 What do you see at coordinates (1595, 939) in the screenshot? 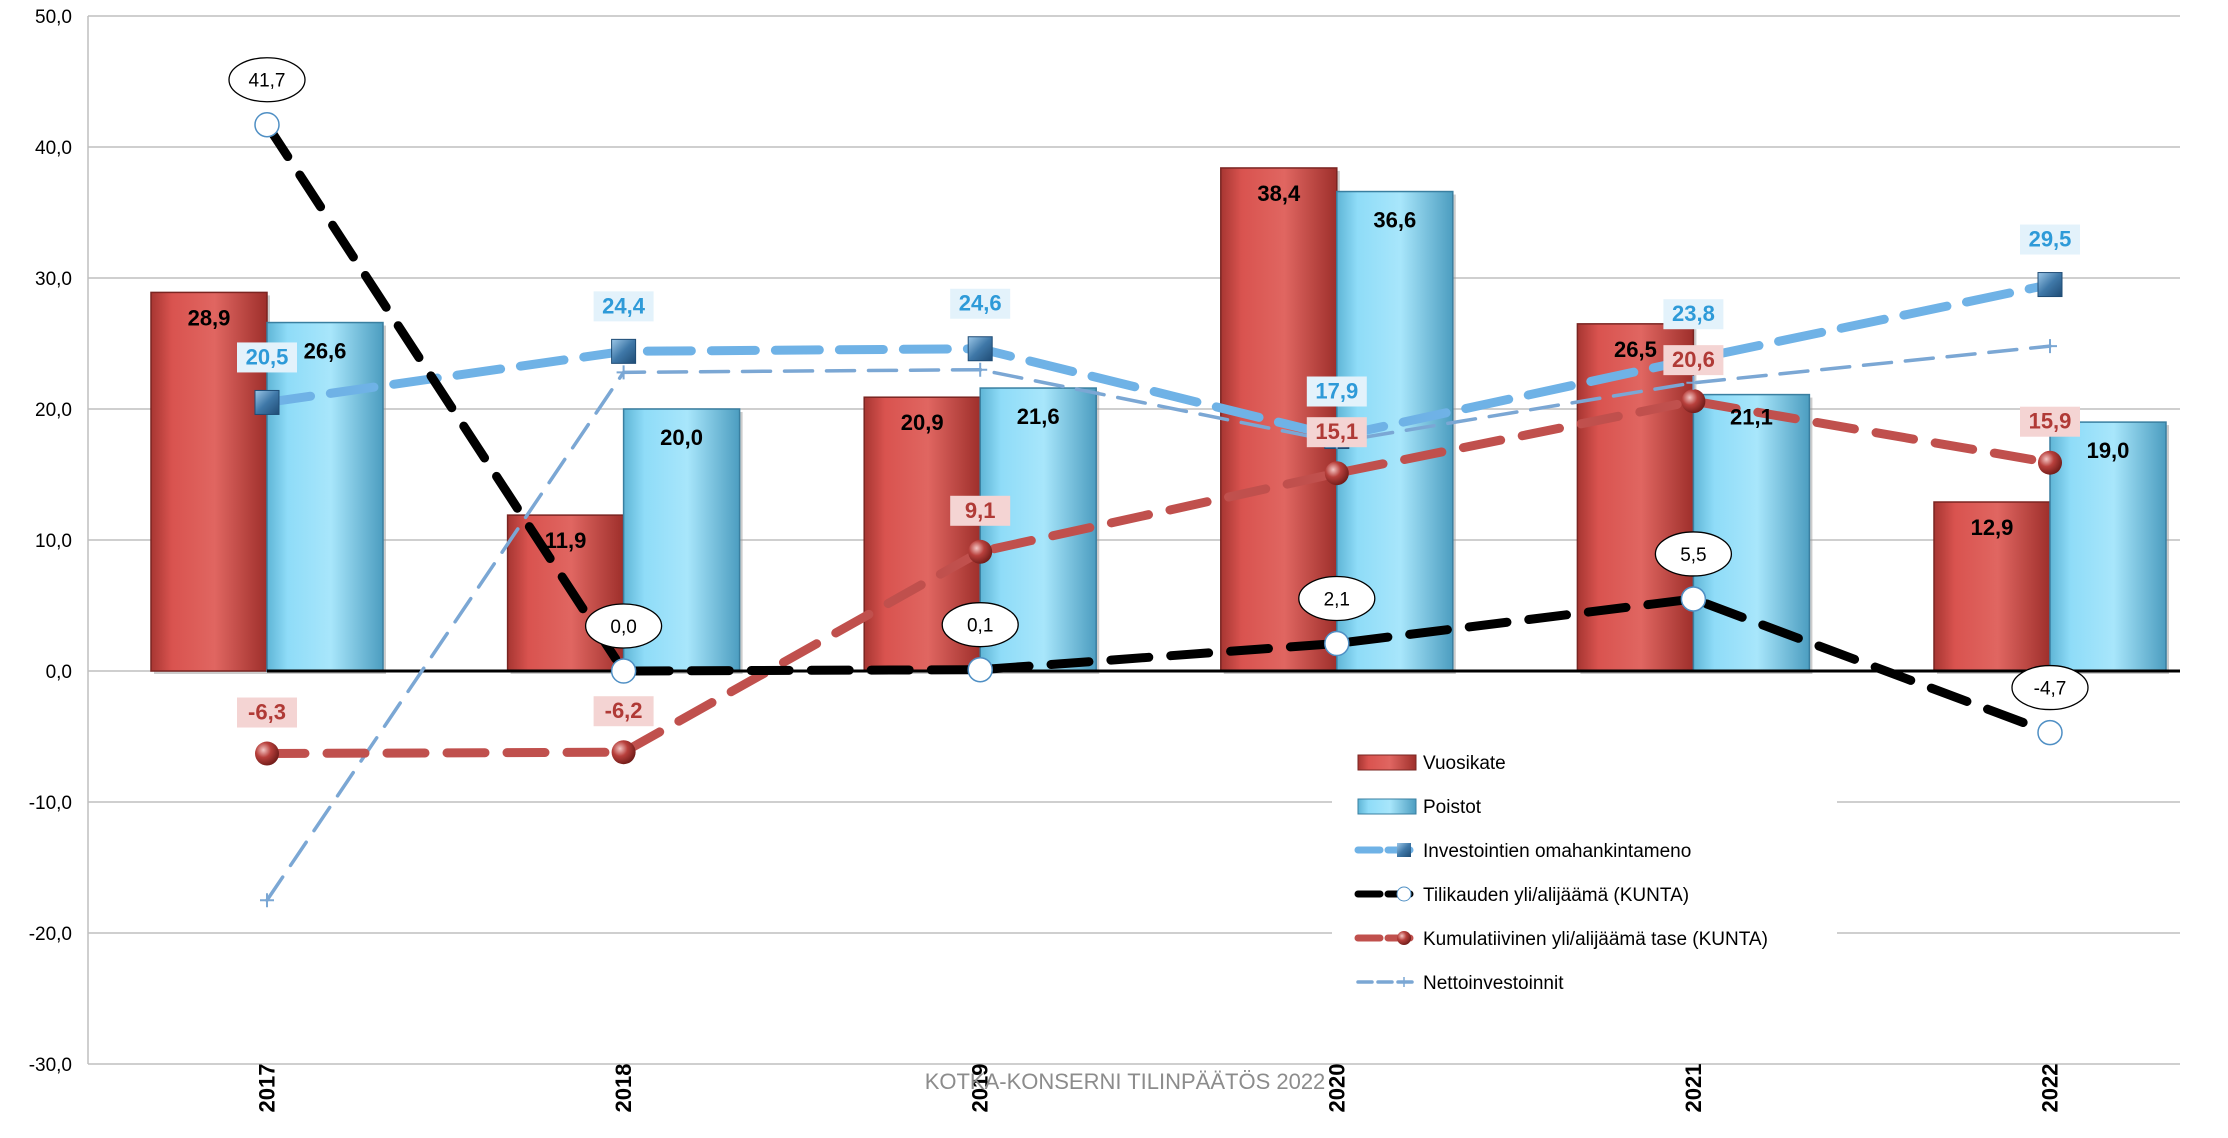
I see `legend-label: Kumulatiivinen yli/alijäämä tase (KUNTA)` at bounding box center [1595, 939].